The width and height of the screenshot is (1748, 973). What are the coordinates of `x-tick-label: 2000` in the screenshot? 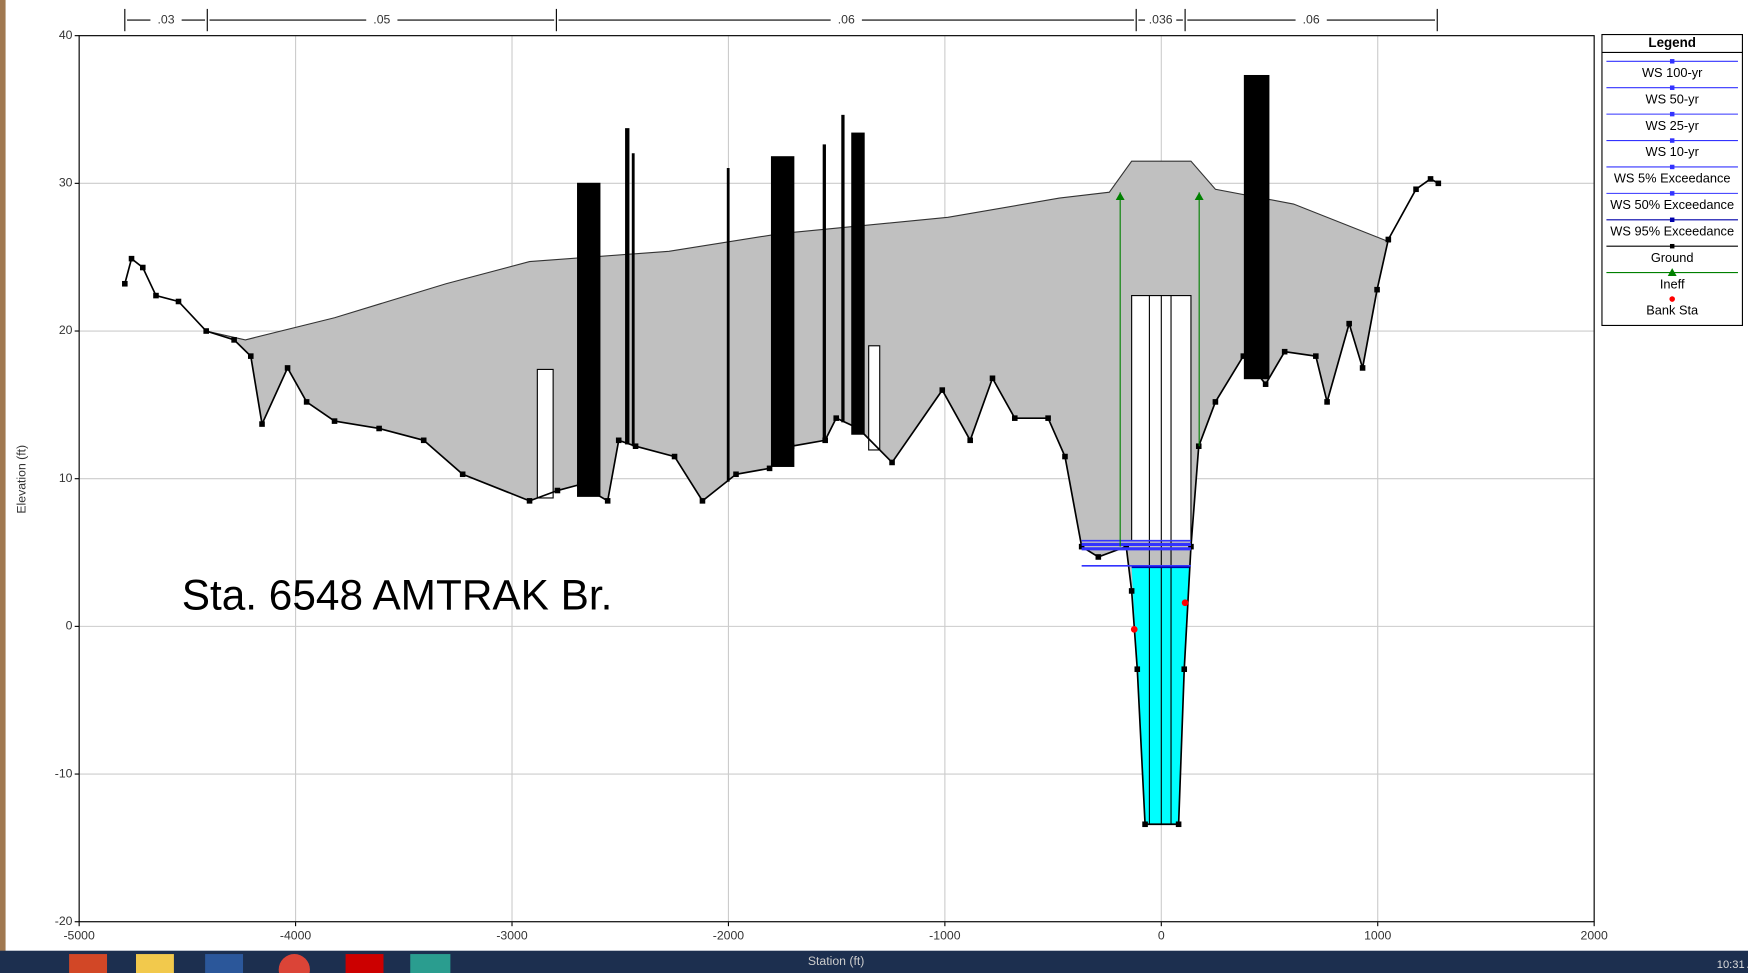 It's located at (1594, 935).